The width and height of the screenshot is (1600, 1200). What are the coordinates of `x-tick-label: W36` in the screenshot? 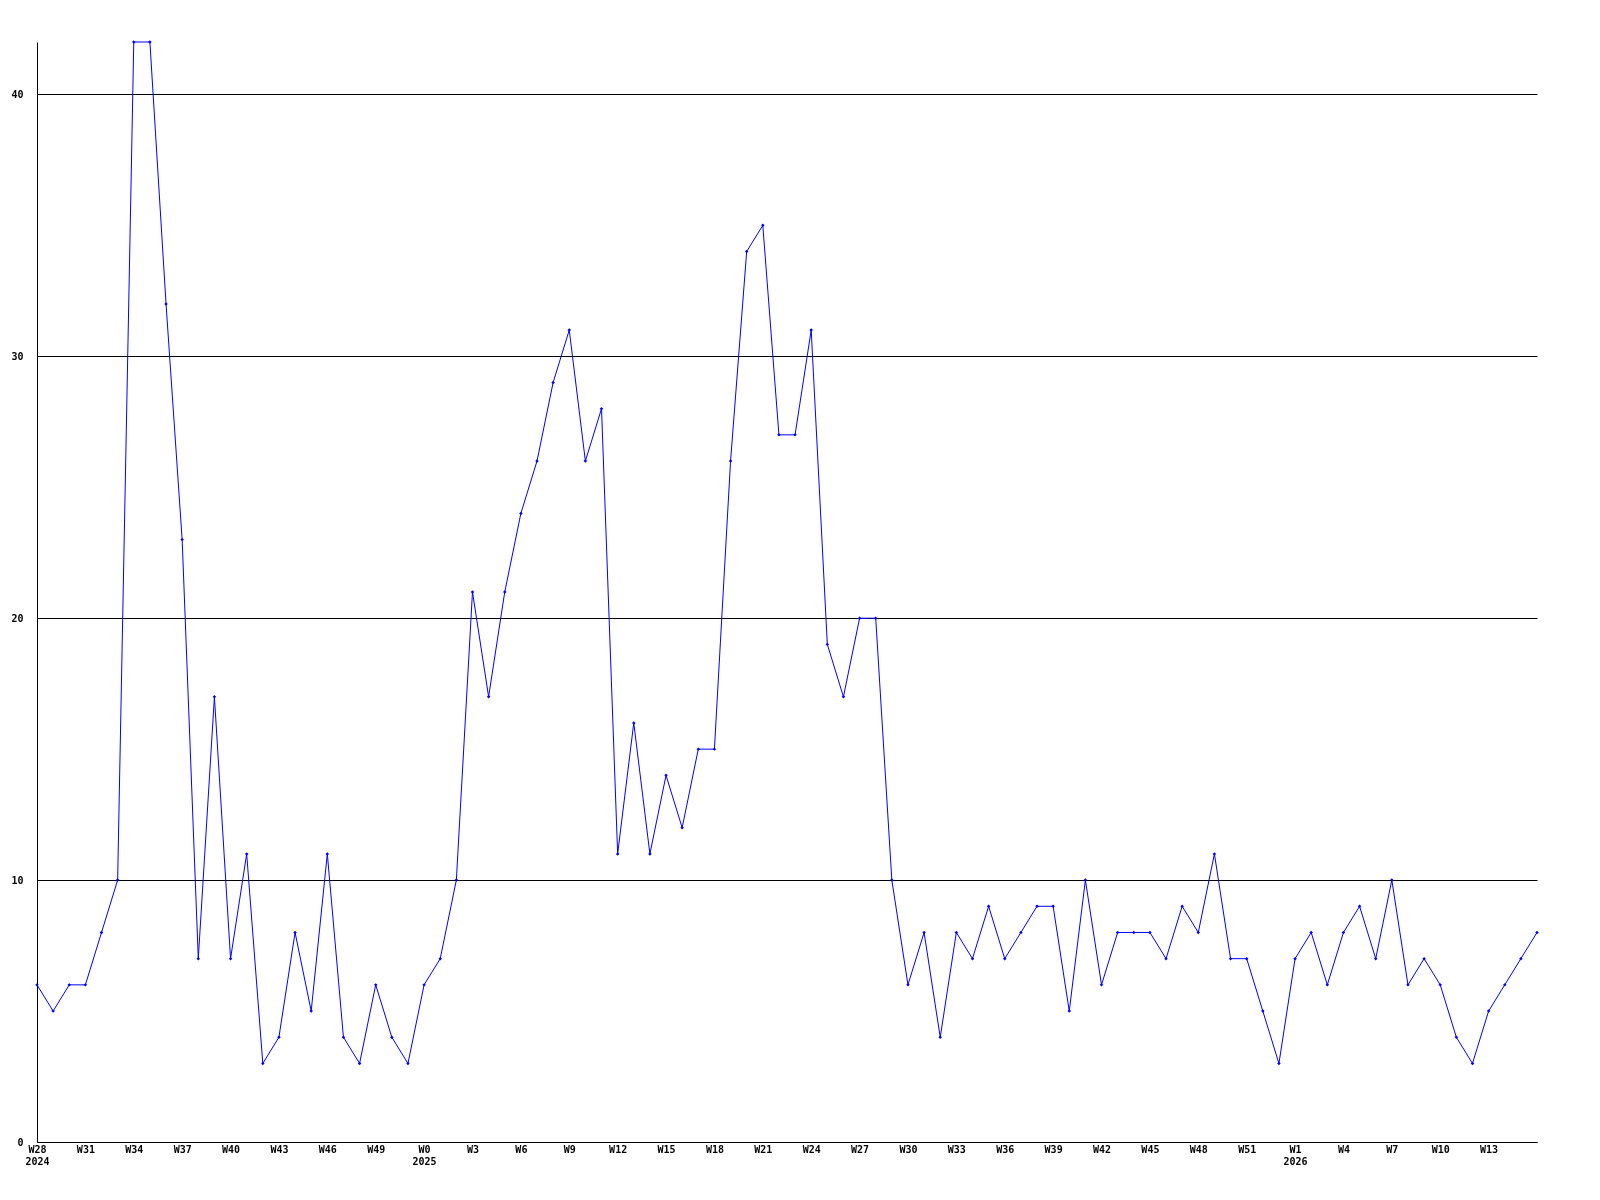 It's located at (1005, 1149).